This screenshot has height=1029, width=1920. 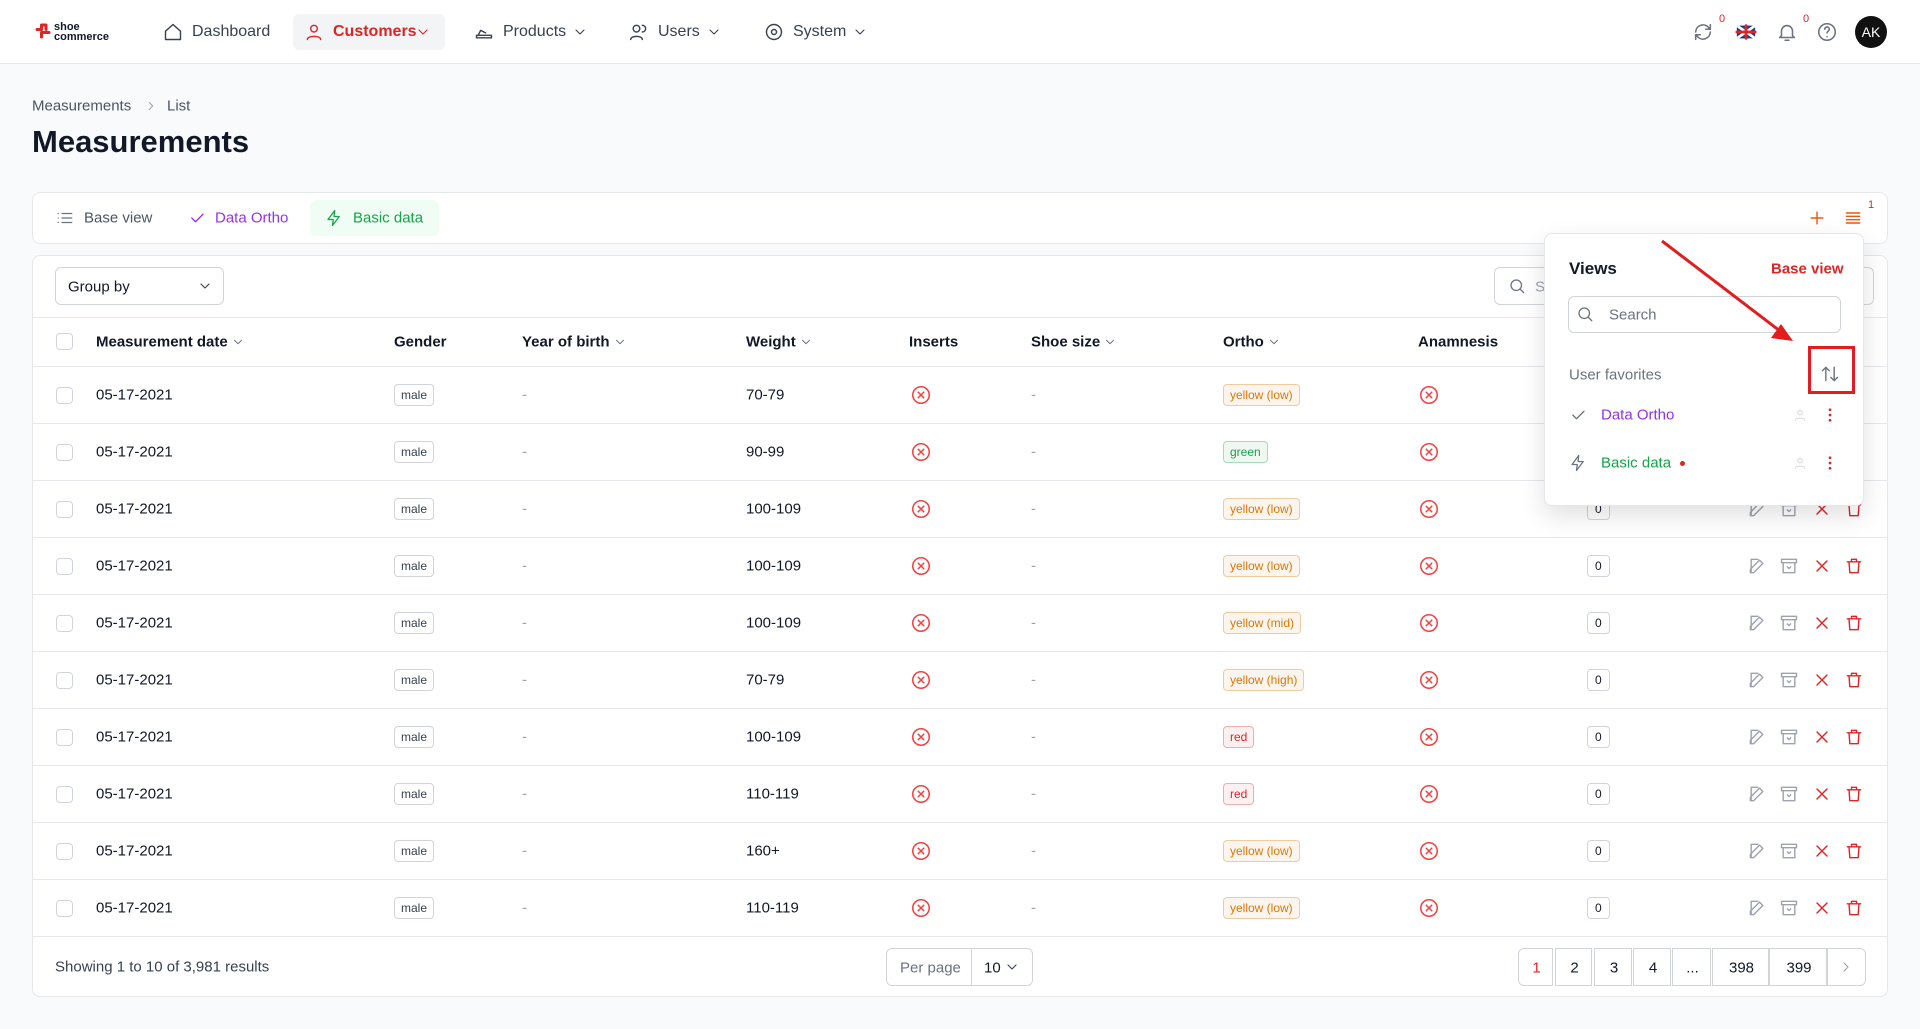 What do you see at coordinates (205, 286) in the screenshot?
I see `select-chevron` at bounding box center [205, 286].